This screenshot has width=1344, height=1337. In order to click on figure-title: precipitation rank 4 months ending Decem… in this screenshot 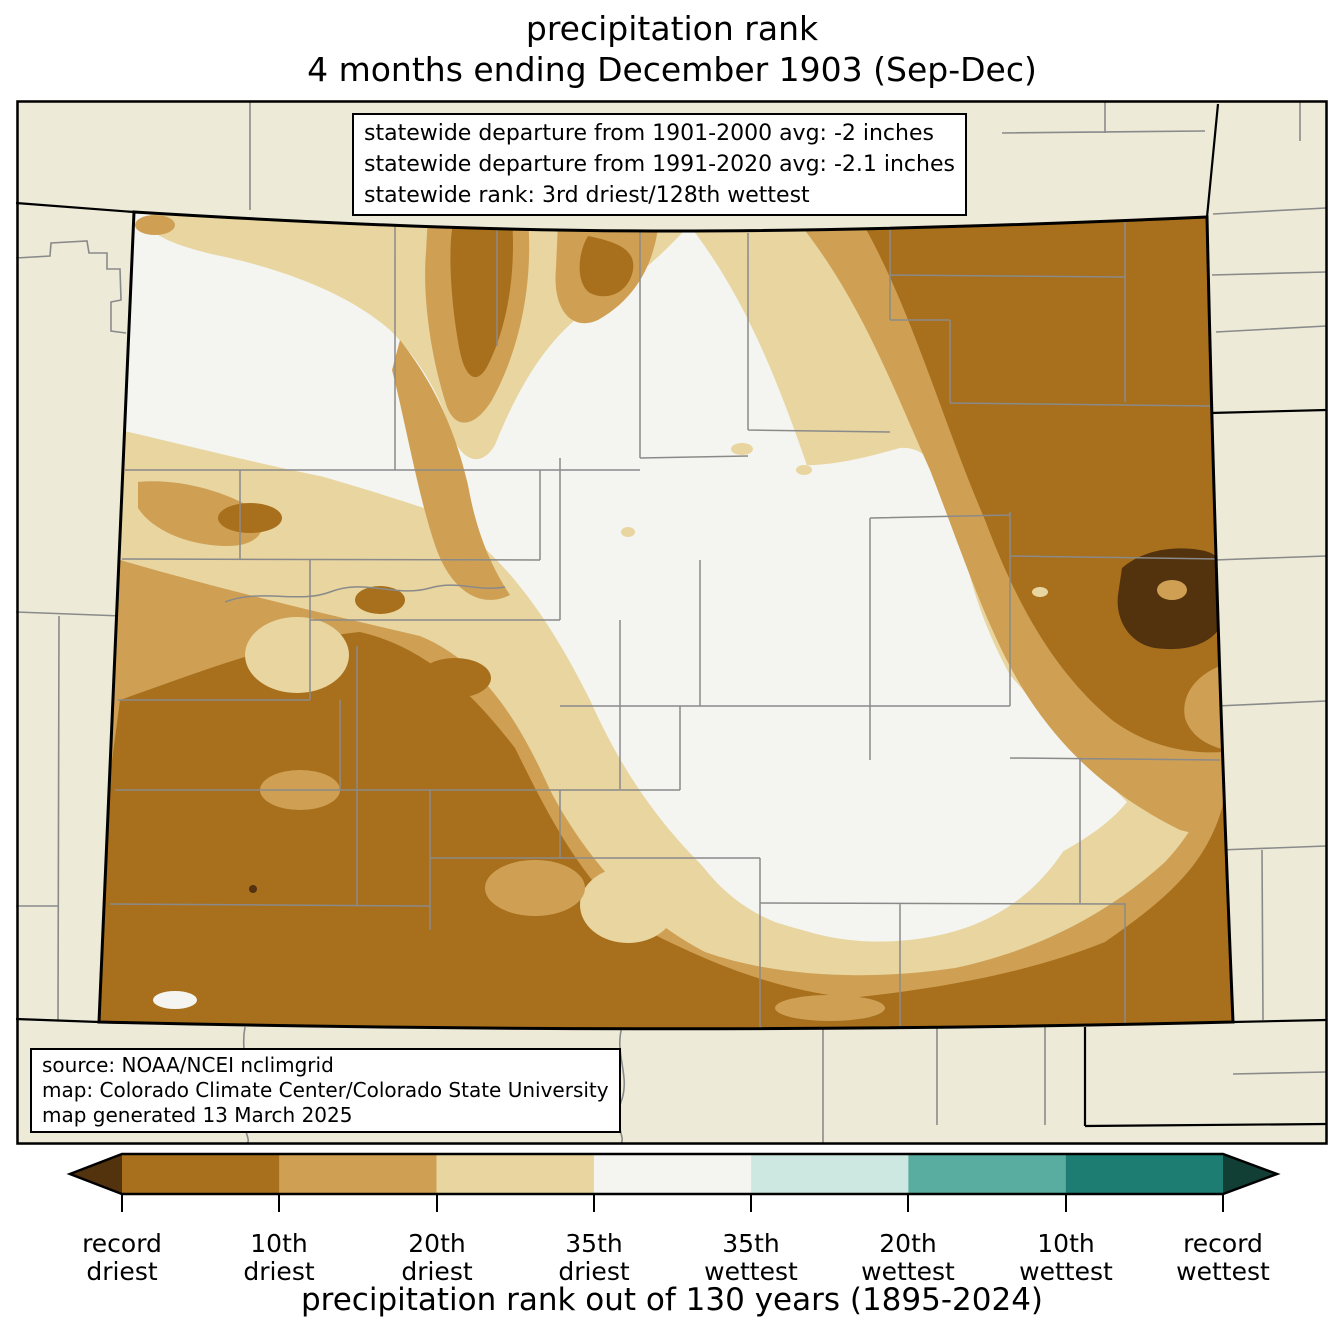, I will do `click(672, 49)`.